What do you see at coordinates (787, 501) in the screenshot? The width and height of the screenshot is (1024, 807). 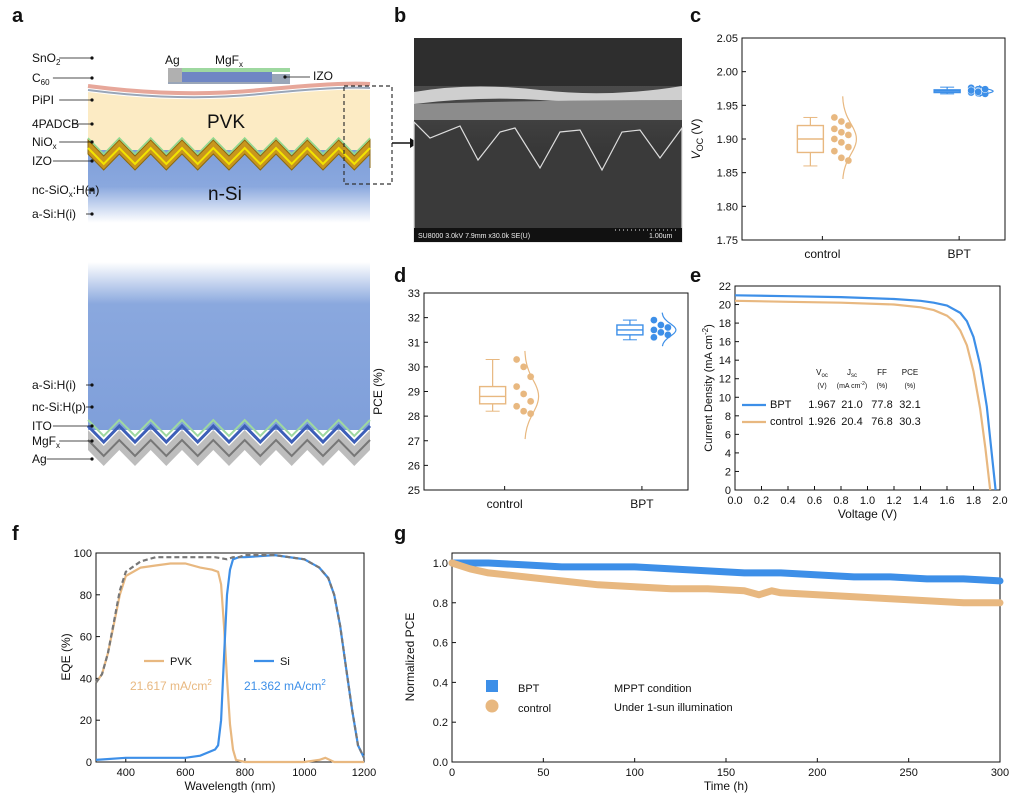 I see `x-tick-label: 0.4` at bounding box center [787, 501].